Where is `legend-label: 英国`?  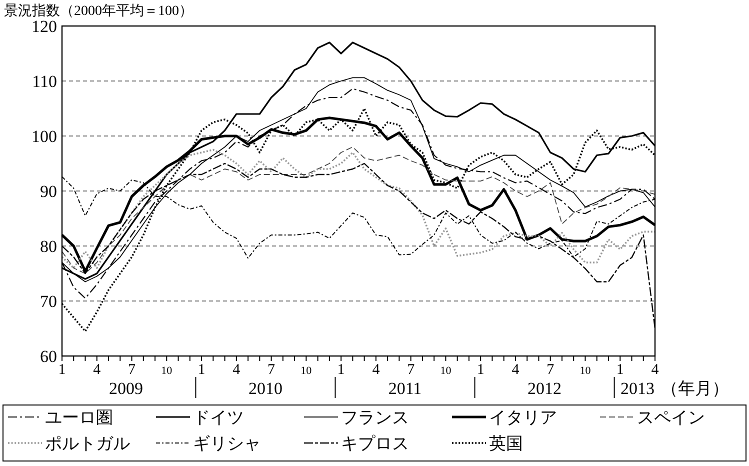
legend-label: 英国 is located at coordinates (506, 443).